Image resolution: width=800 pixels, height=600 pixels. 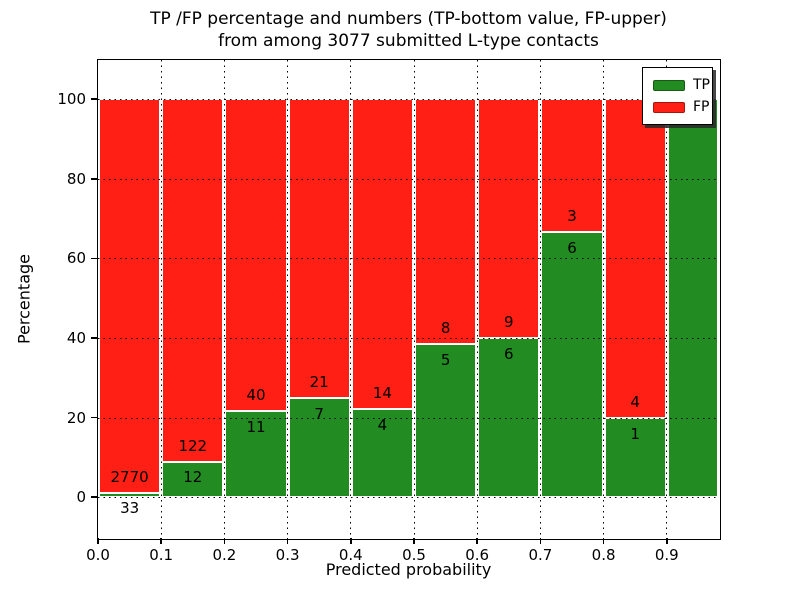 I want to click on tp-count-label: 7, so click(x=319, y=413).